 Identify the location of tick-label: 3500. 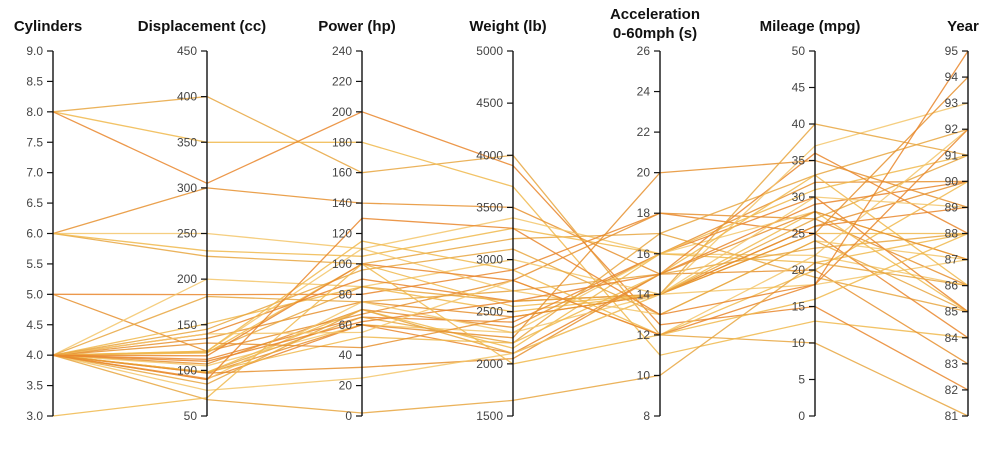
(489, 207).